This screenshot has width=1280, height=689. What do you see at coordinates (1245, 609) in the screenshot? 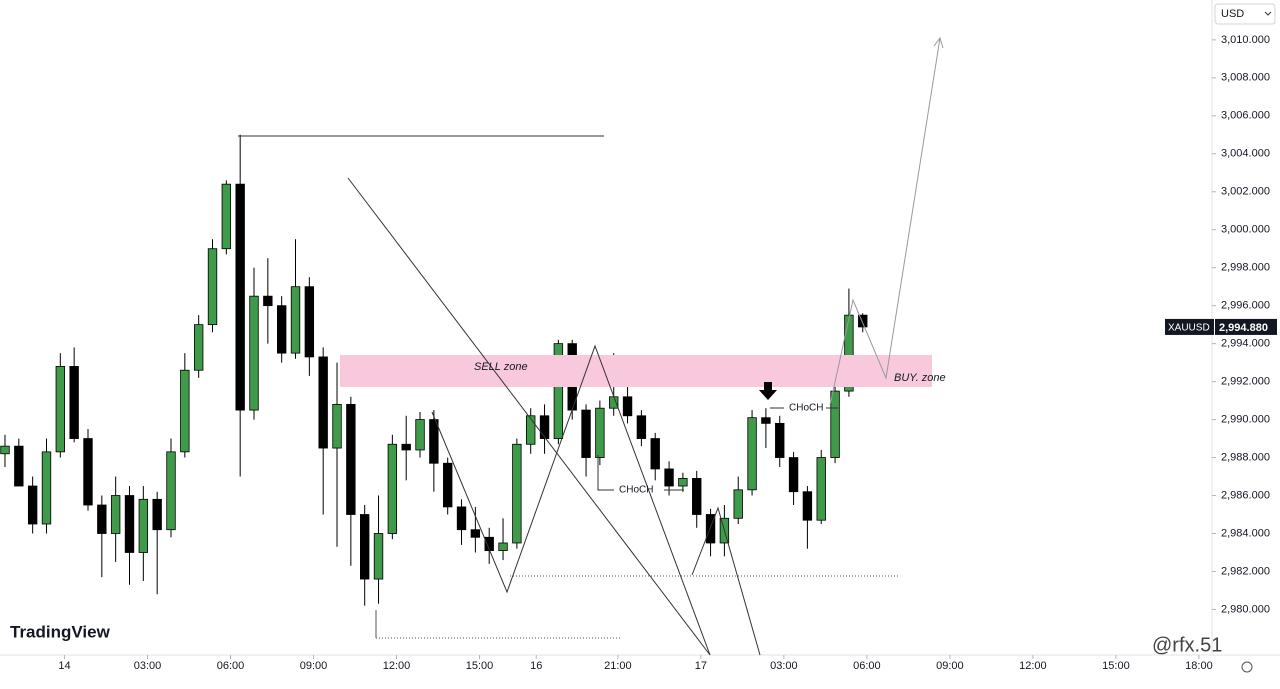
I see `y-tick-label: 2,980.000` at bounding box center [1245, 609].